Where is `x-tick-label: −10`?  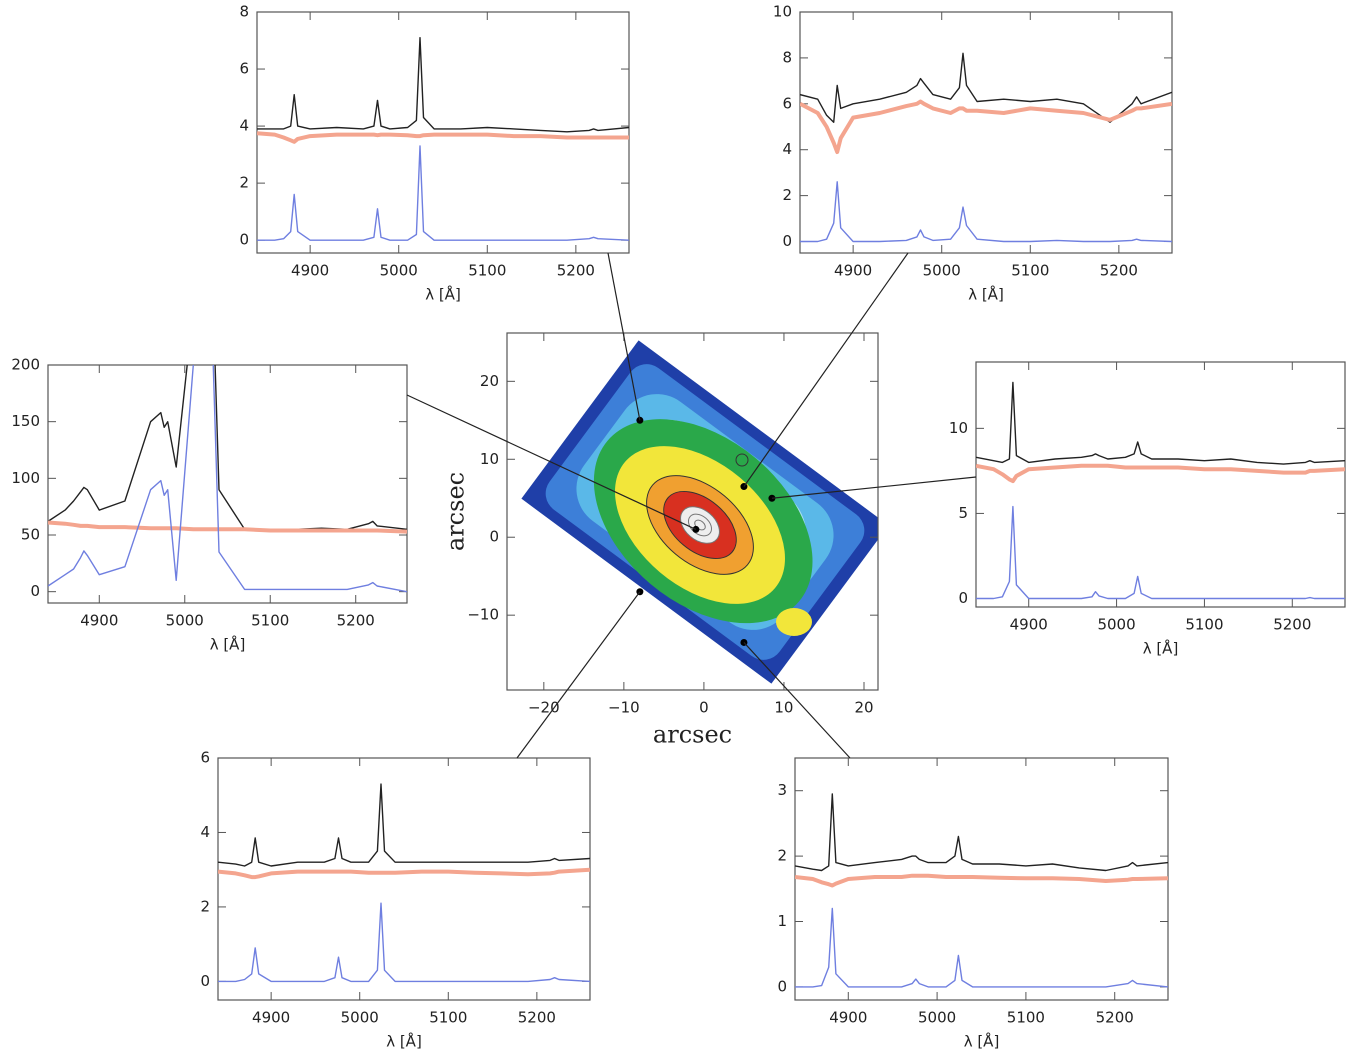
x-tick-label: −10 is located at coordinates (624, 708).